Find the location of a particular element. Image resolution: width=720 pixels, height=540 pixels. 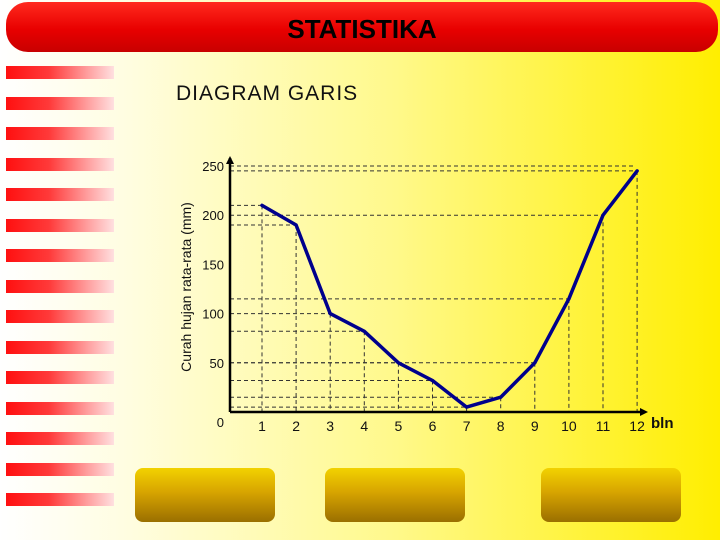

chart-heading: DIAGRAM GARIS is located at coordinates (267, 93).